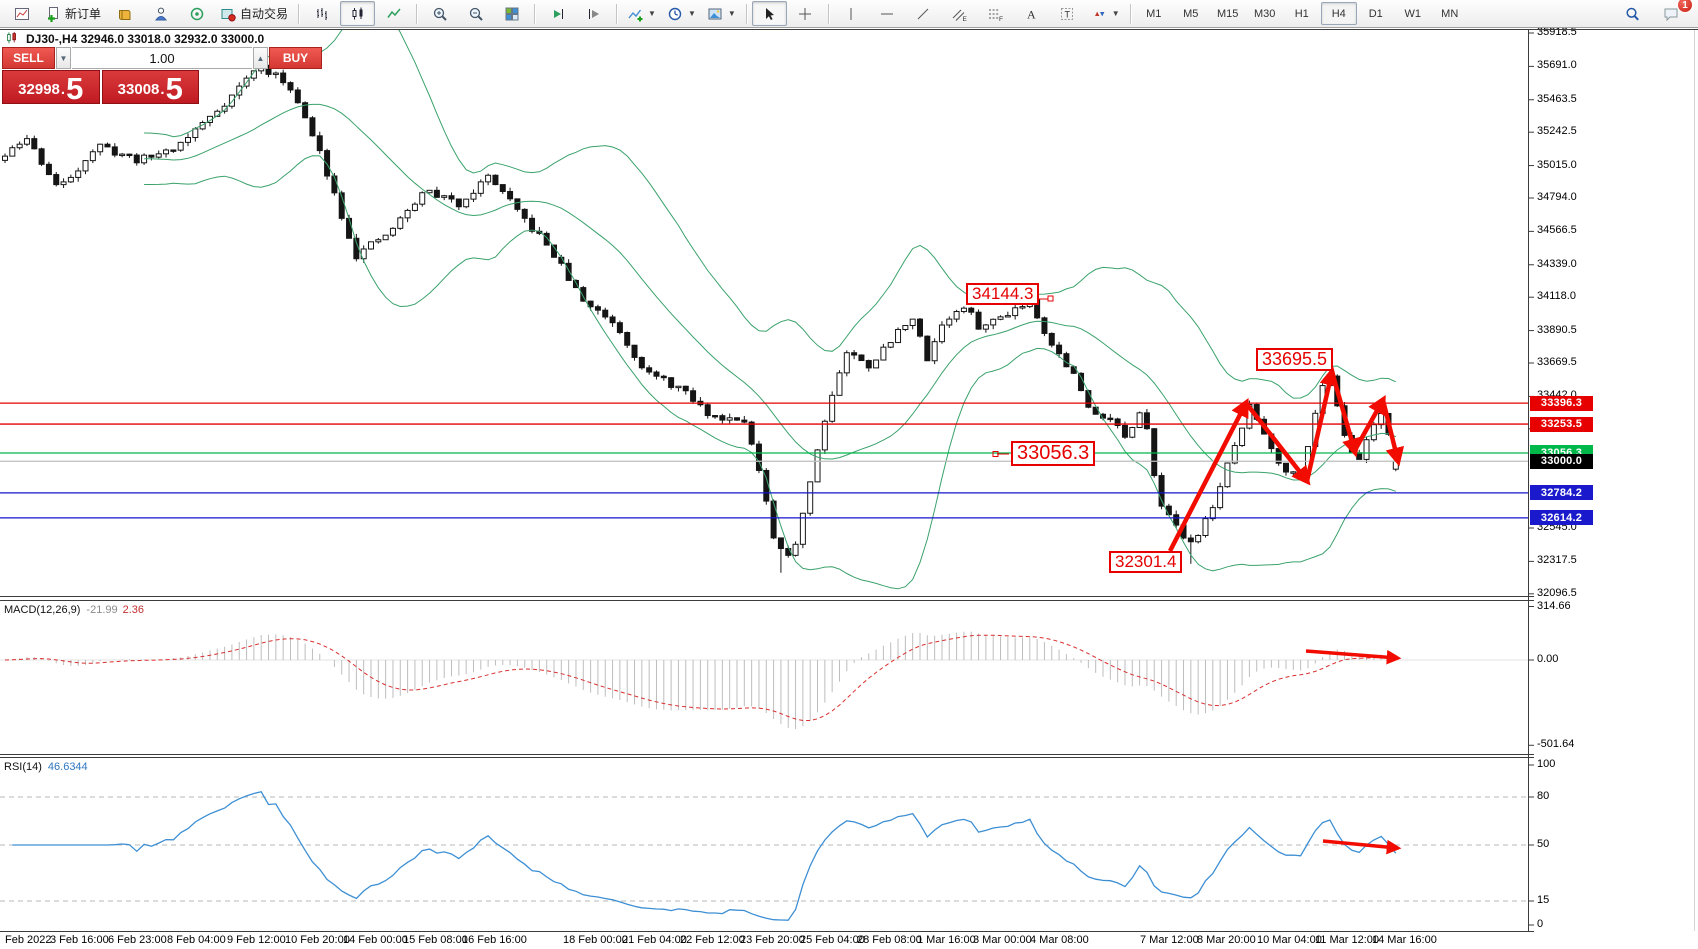  I want to click on zoom-out-icon, so click(476, 14).